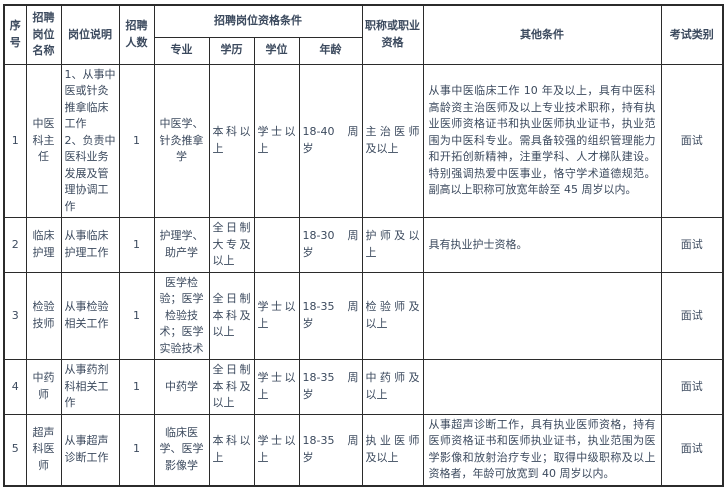 The height and width of the screenshot is (489, 724). Describe the element at coordinates (181, 50) in the screenshot. I see `header-major: 专业` at that location.